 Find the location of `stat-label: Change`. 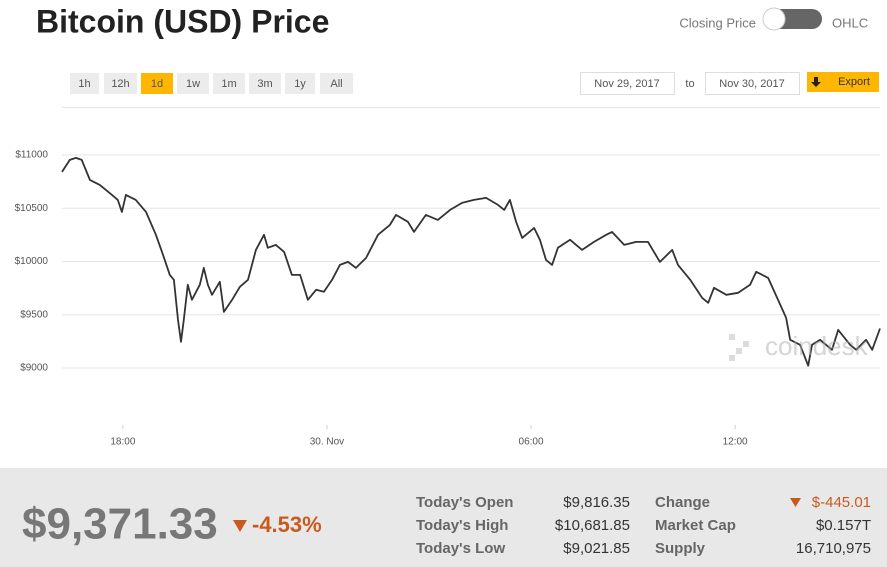

stat-label: Change is located at coordinates (682, 502).